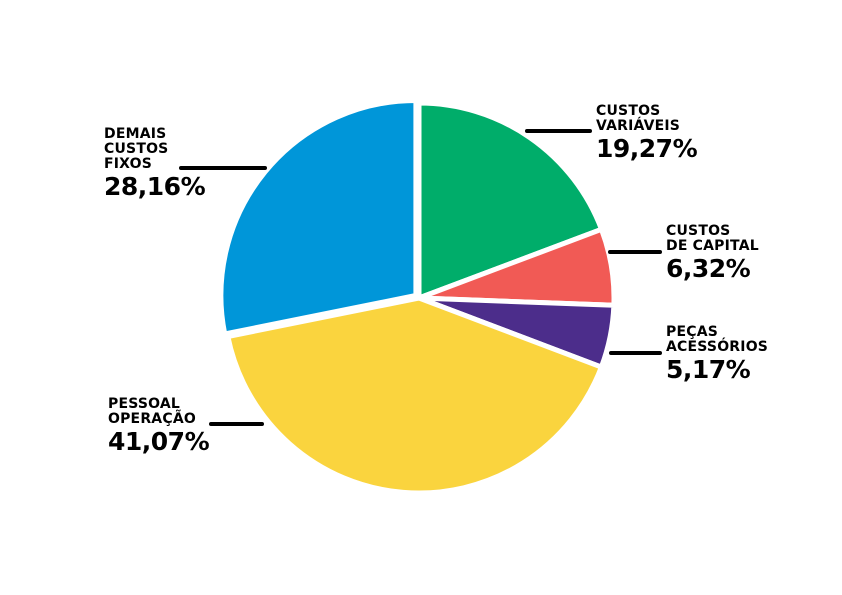 This screenshot has width=842, height=595. What do you see at coordinates (708, 269) in the screenshot?
I see `slice-value-label: 6,32%` at bounding box center [708, 269].